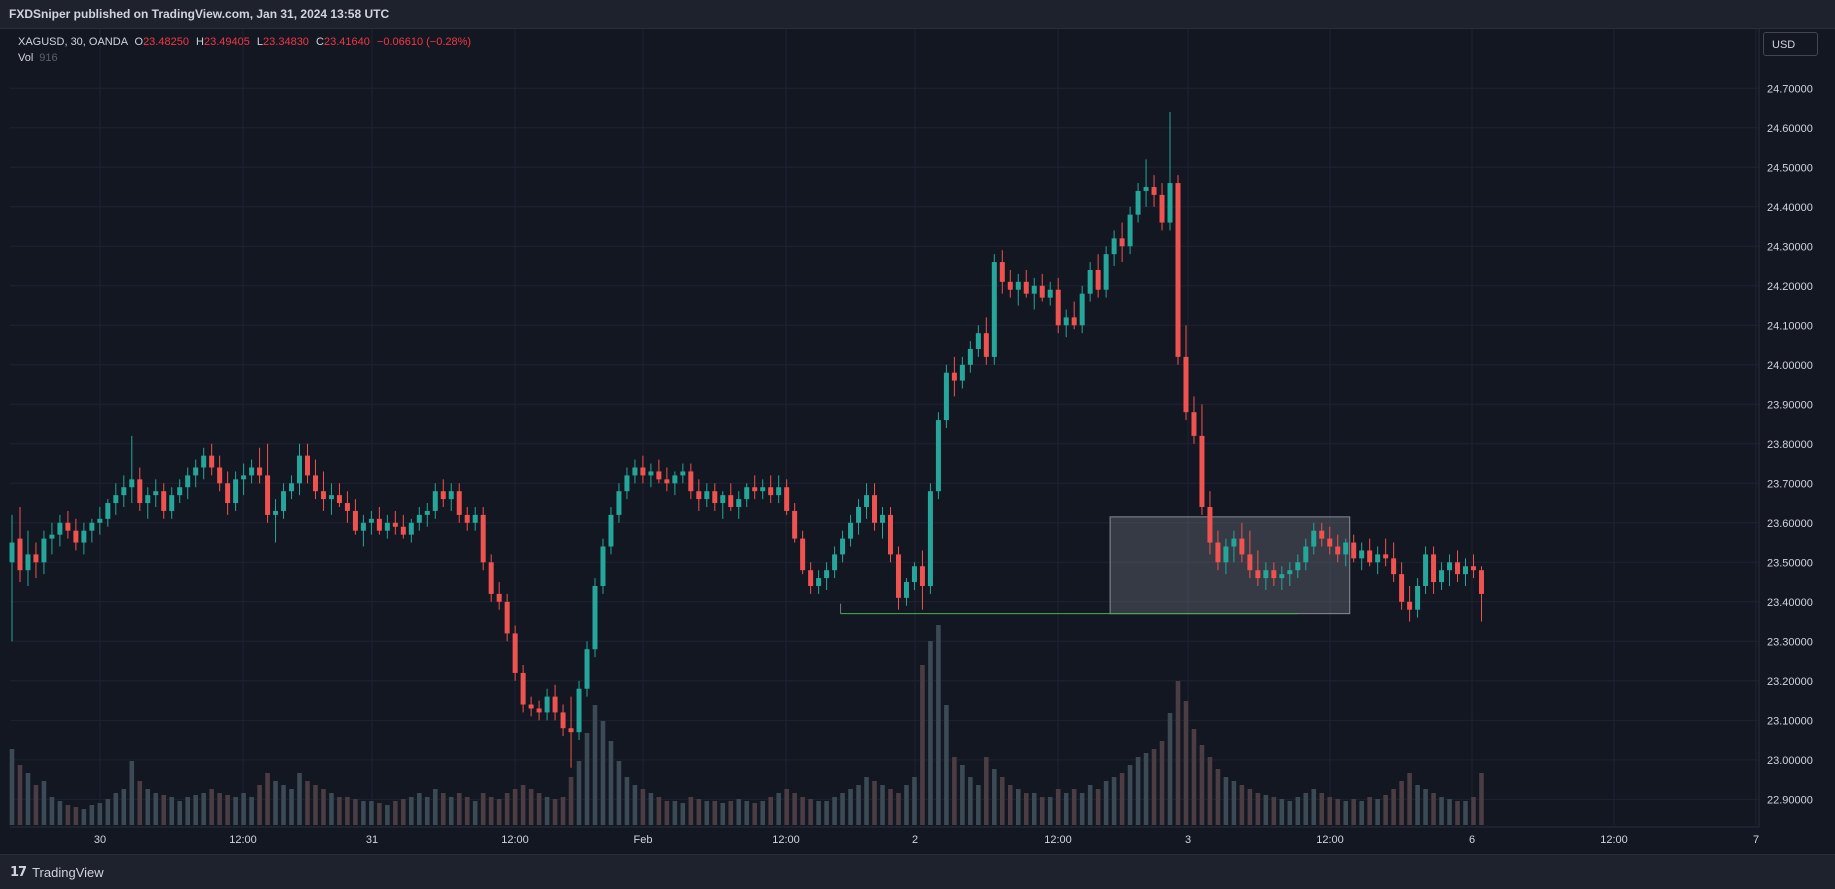  What do you see at coordinates (1790, 44) in the screenshot?
I see `currency-button: USD` at bounding box center [1790, 44].